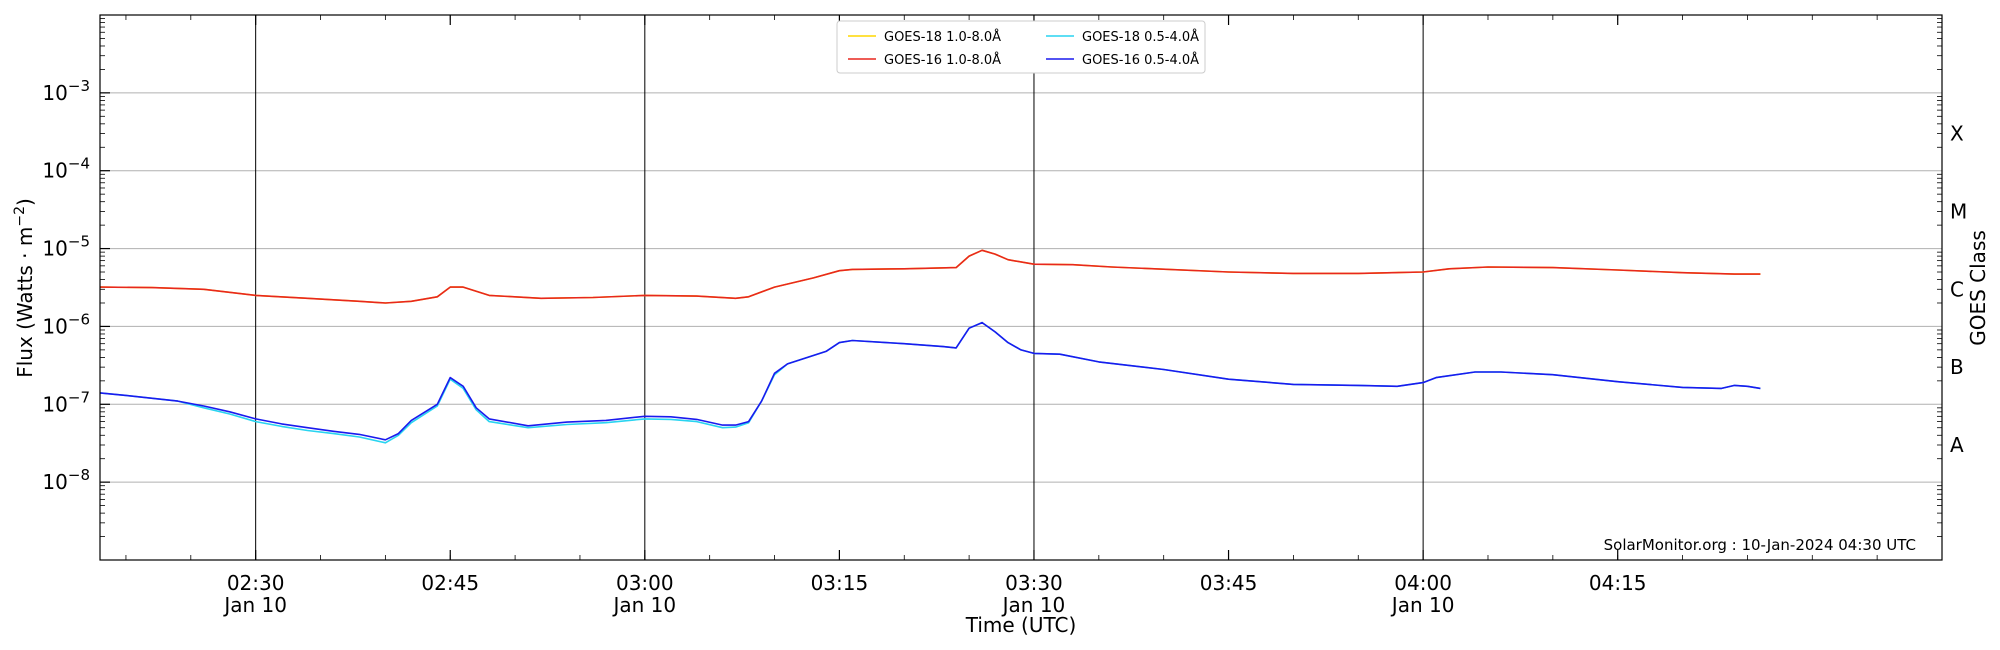  What do you see at coordinates (840, 583) in the screenshot?
I see `x-tick-label: 03:15` at bounding box center [840, 583].